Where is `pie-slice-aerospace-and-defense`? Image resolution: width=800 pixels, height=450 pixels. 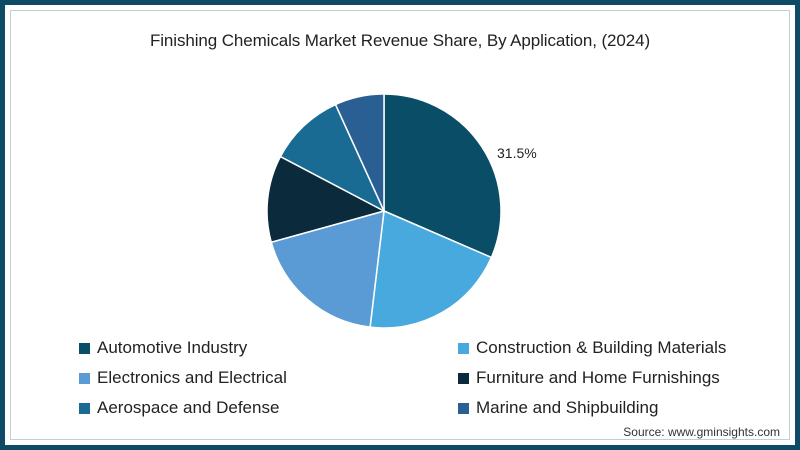 pie-slice-aerospace-and-defense is located at coordinates (332, 158).